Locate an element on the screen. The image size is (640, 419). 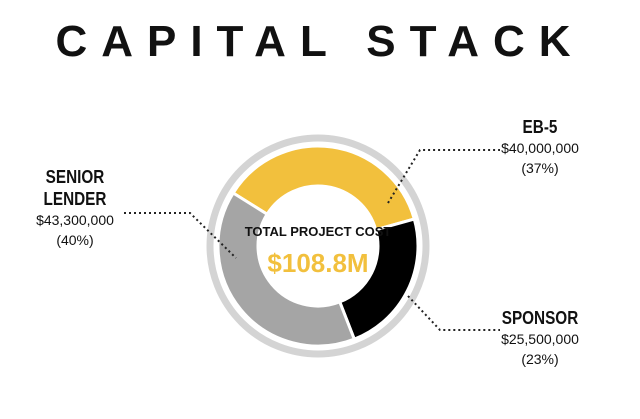
segment-value: $43,300,000 is located at coordinates (75, 220).